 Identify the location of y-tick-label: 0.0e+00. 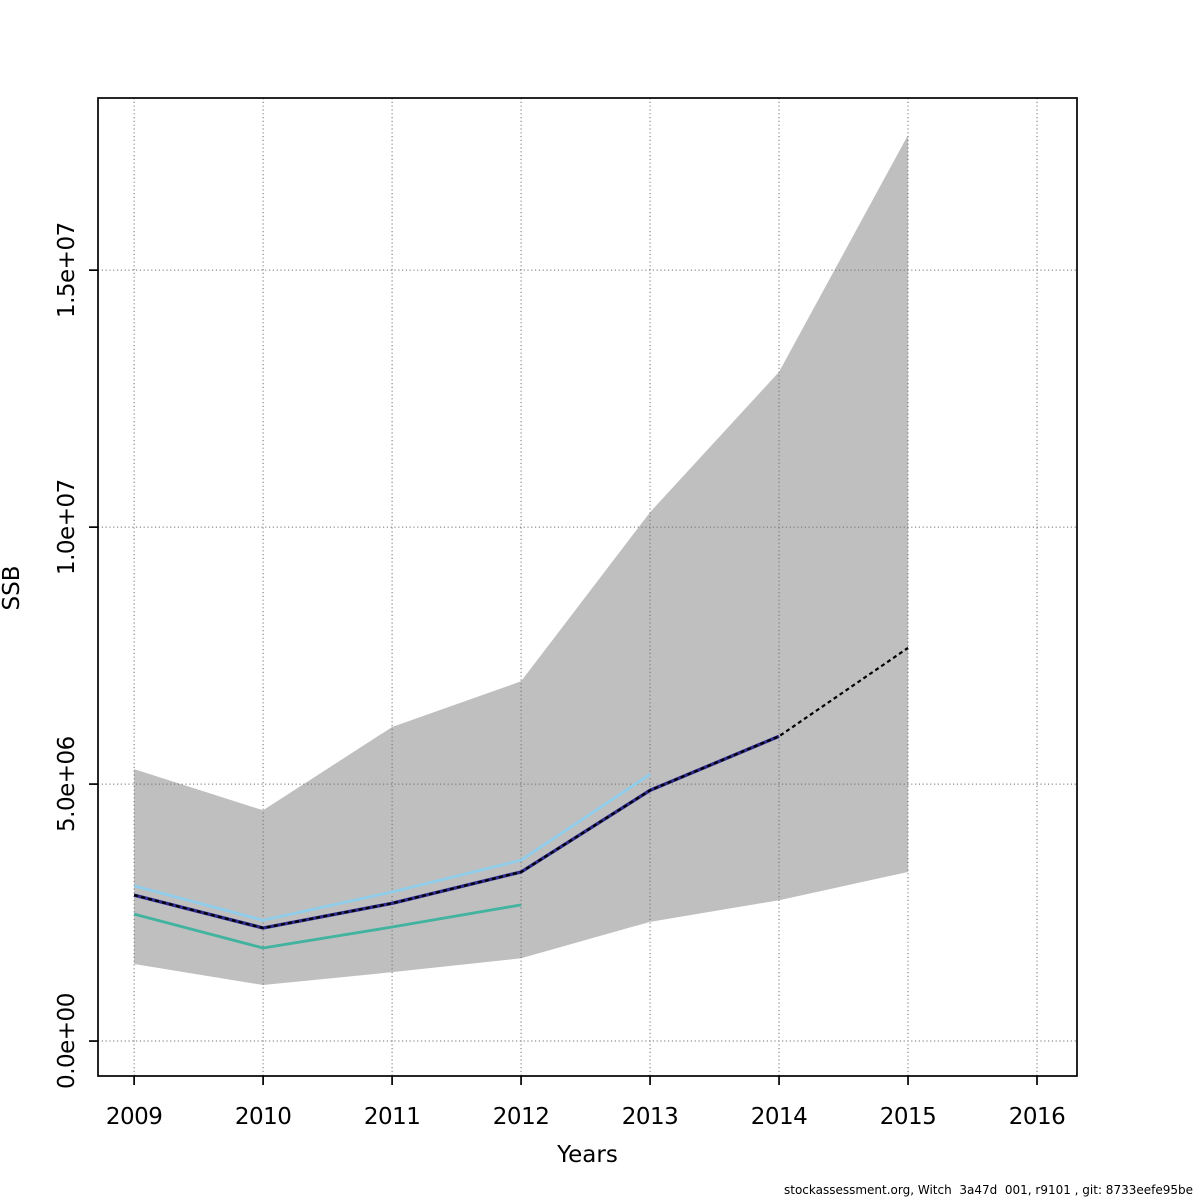
(67, 1041).